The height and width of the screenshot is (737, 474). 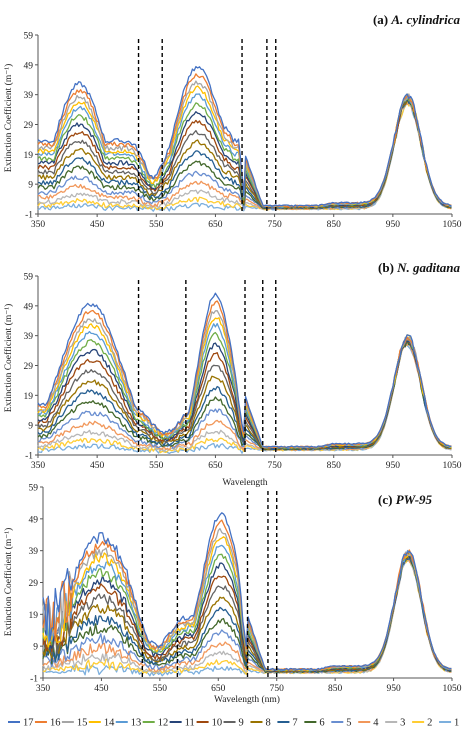 What do you see at coordinates (449, 723) in the screenshot?
I see `legend-item-1: 1` at bounding box center [449, 723].